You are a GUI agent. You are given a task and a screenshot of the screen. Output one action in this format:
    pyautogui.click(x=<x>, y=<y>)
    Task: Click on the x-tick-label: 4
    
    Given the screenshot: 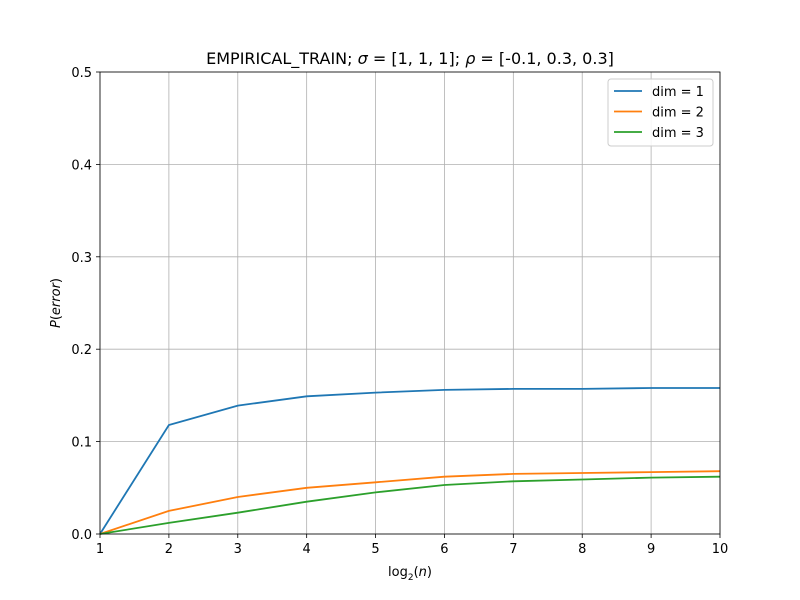 What is the action you would take?
    pyautogui.click(x=307, y=549)
    